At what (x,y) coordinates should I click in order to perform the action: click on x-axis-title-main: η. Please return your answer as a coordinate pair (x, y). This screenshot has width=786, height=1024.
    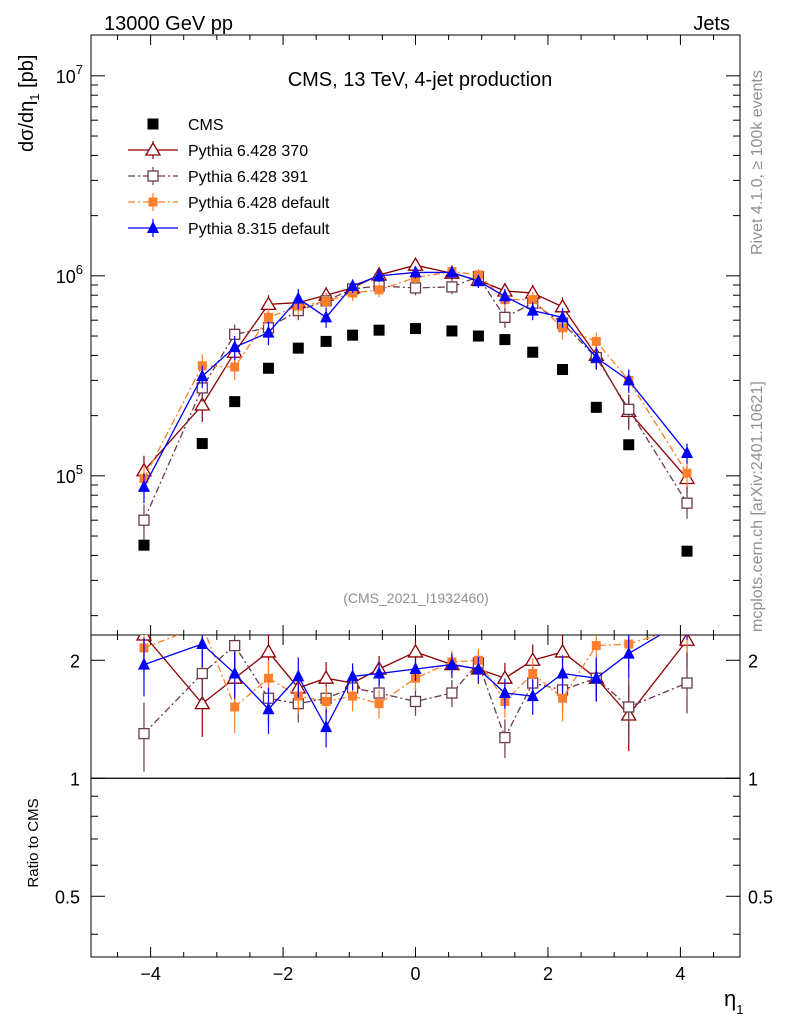
    Looking at the image, I should click on (730, 998).